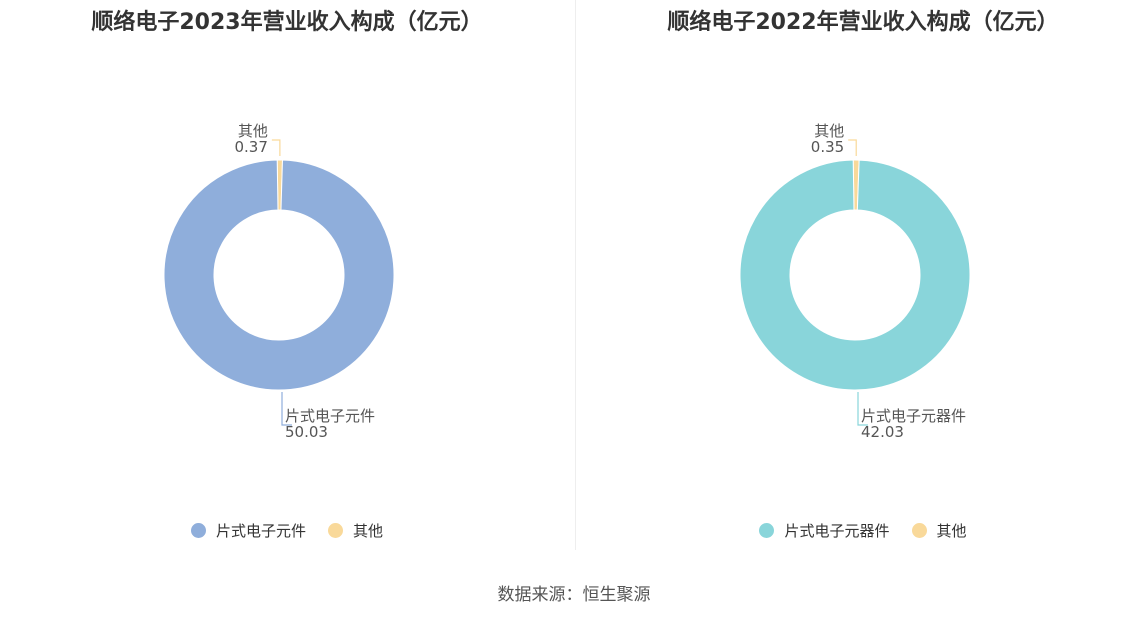 This screenshot has width=1148, height=619. What do you see at coordinates (575, 275) in the screenshot?
I see `panel-divider` at bounding box center [575, 275].